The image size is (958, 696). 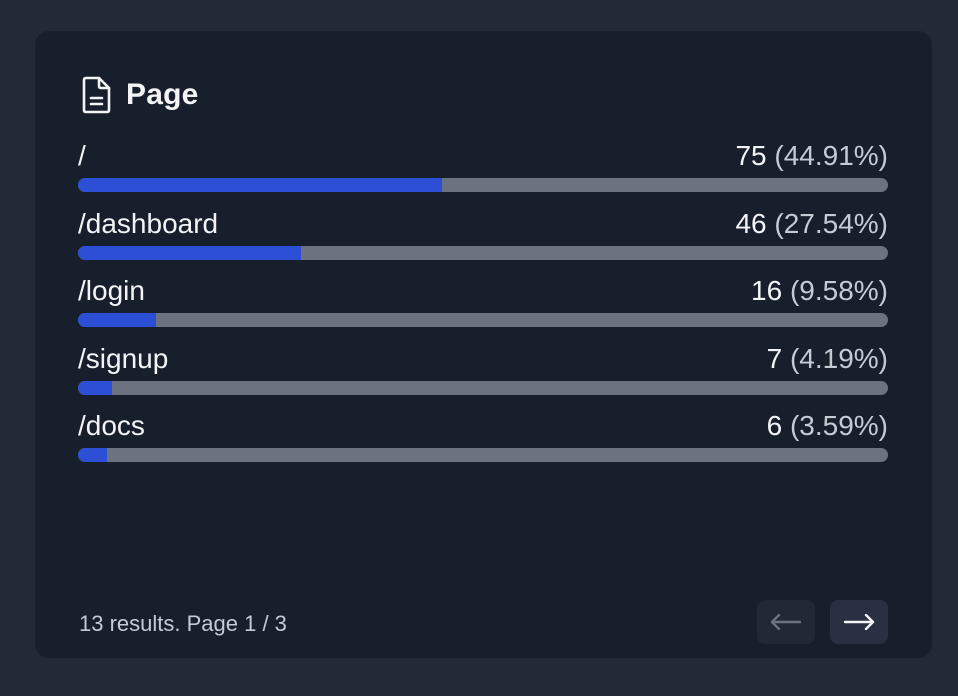 I want to click on previous-page-button, so click(x=786, y=622).